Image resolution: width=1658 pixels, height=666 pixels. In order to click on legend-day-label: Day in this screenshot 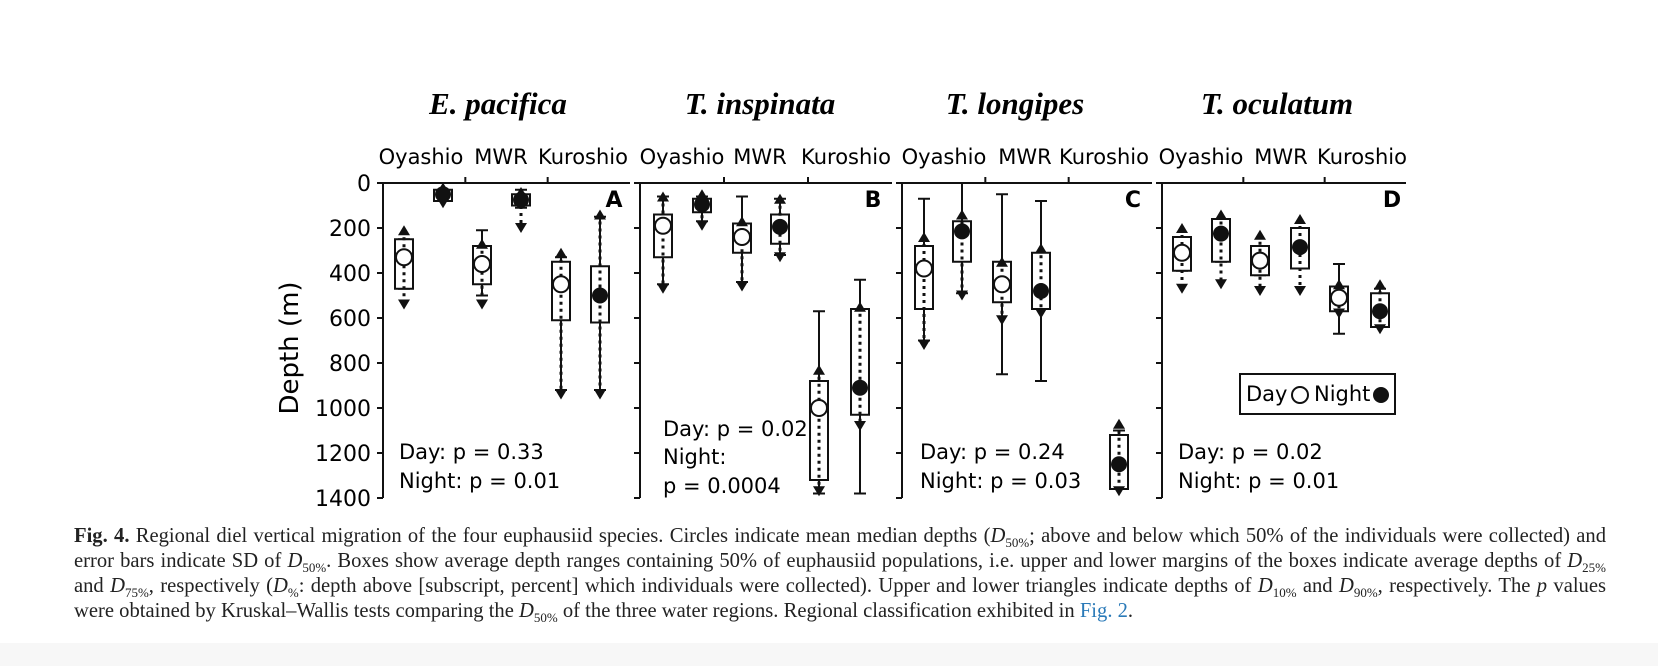, I will do `click(1266, 394)`.